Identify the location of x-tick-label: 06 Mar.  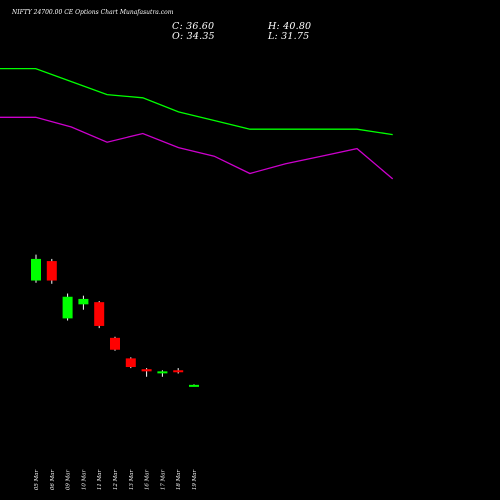
(53, 479).